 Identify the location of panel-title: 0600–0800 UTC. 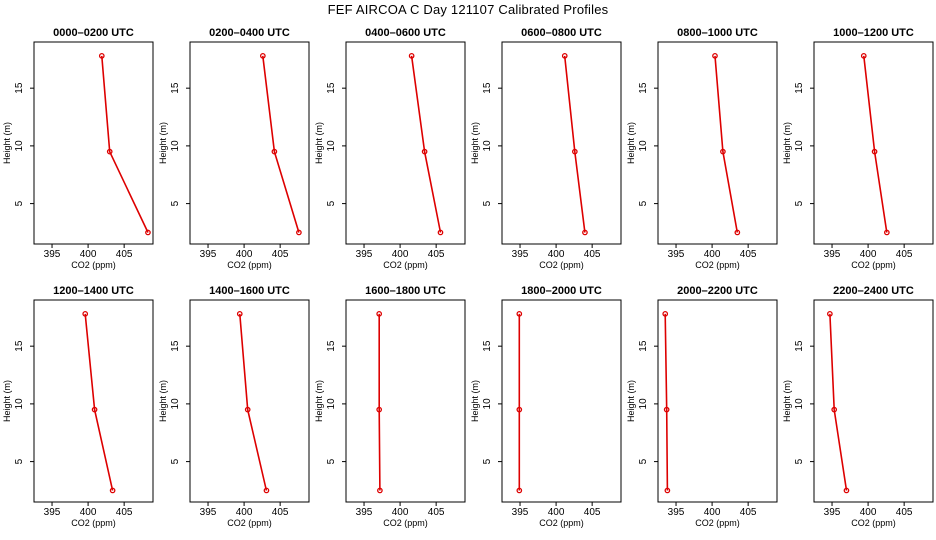
(561, 33).